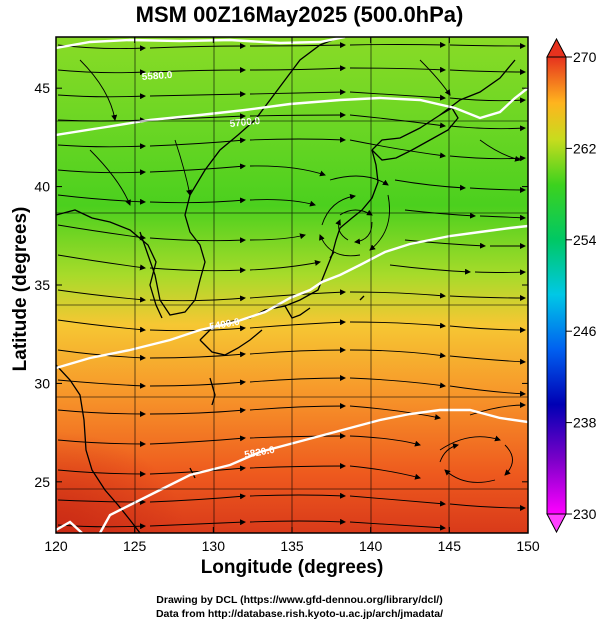  I want to click on colorbar-top-arrow, so click(556, 48).